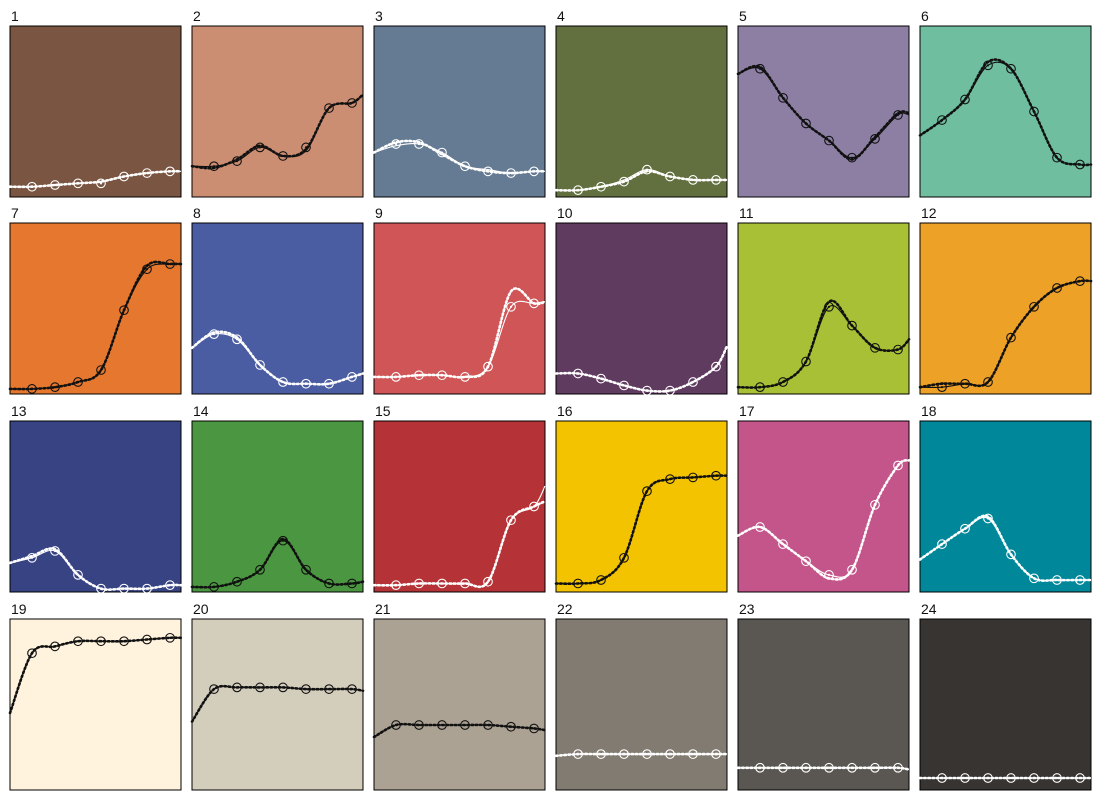  What do you see at coordinates (823, 498) in the screenshot?
I see `panel-17: 17` at bounding box center [823, 498].